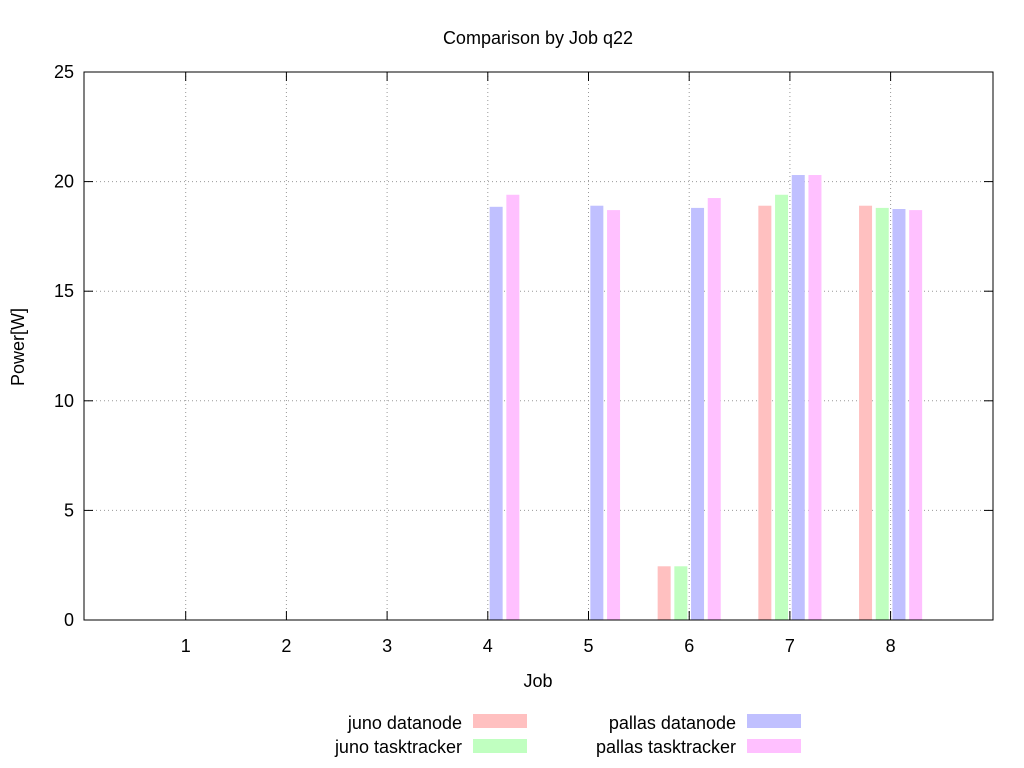 This screenshot has height=768, width=1024. I want to click on y-tick-label: 0, so click(69, 620).